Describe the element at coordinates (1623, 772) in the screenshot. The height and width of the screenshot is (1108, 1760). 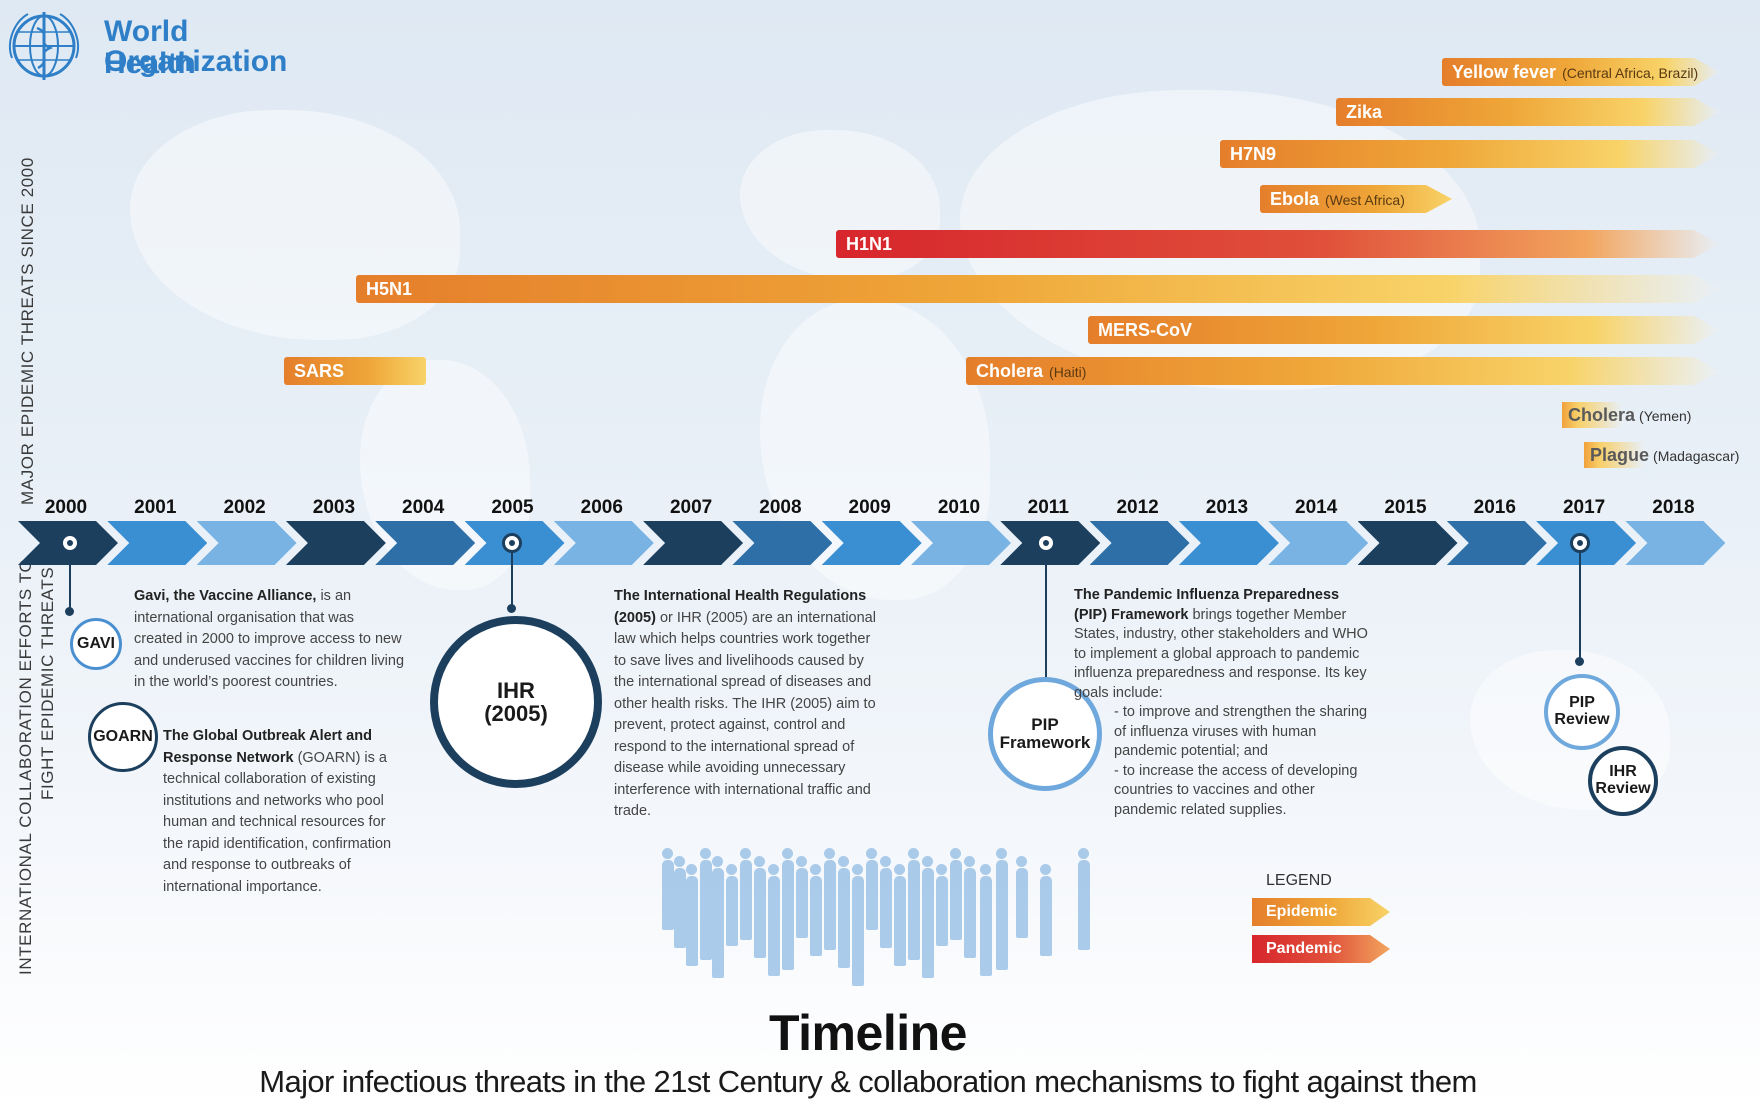
I see `ihr-review-line-1: IHR` at that location.